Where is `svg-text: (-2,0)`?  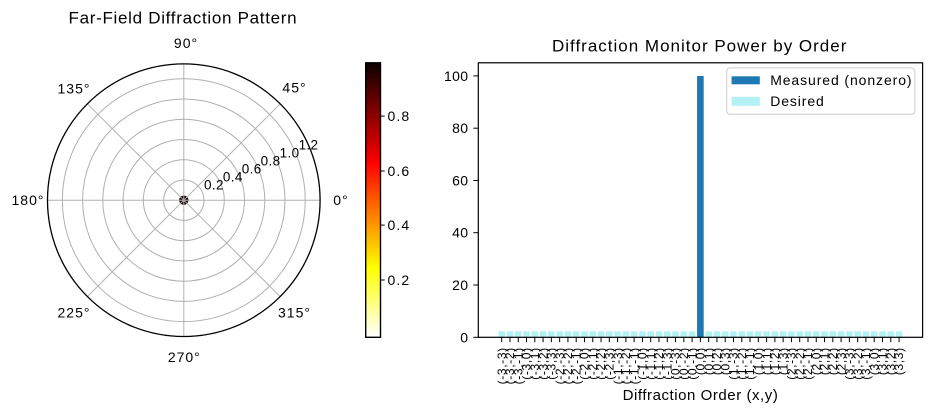 svg-text: (-2,0) is located at coordinates (585, 363).